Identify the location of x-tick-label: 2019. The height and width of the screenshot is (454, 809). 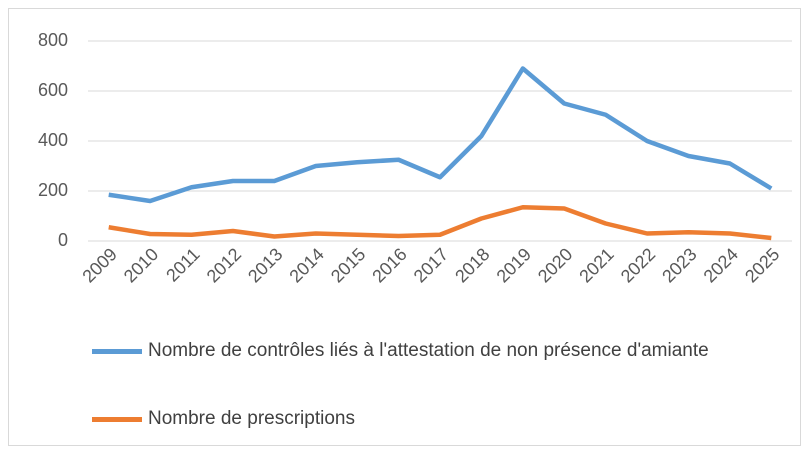
(514, 265).